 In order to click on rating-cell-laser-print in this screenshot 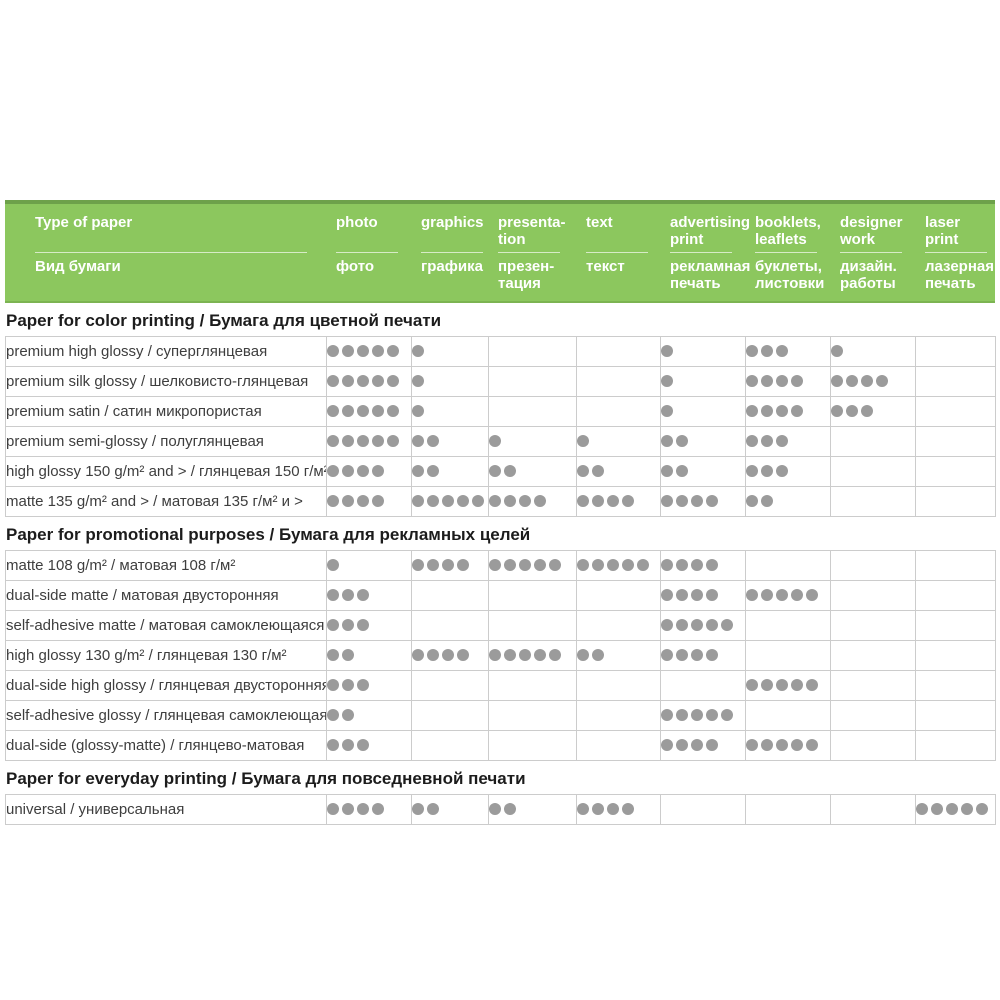, I will do `click(955, 441)`.